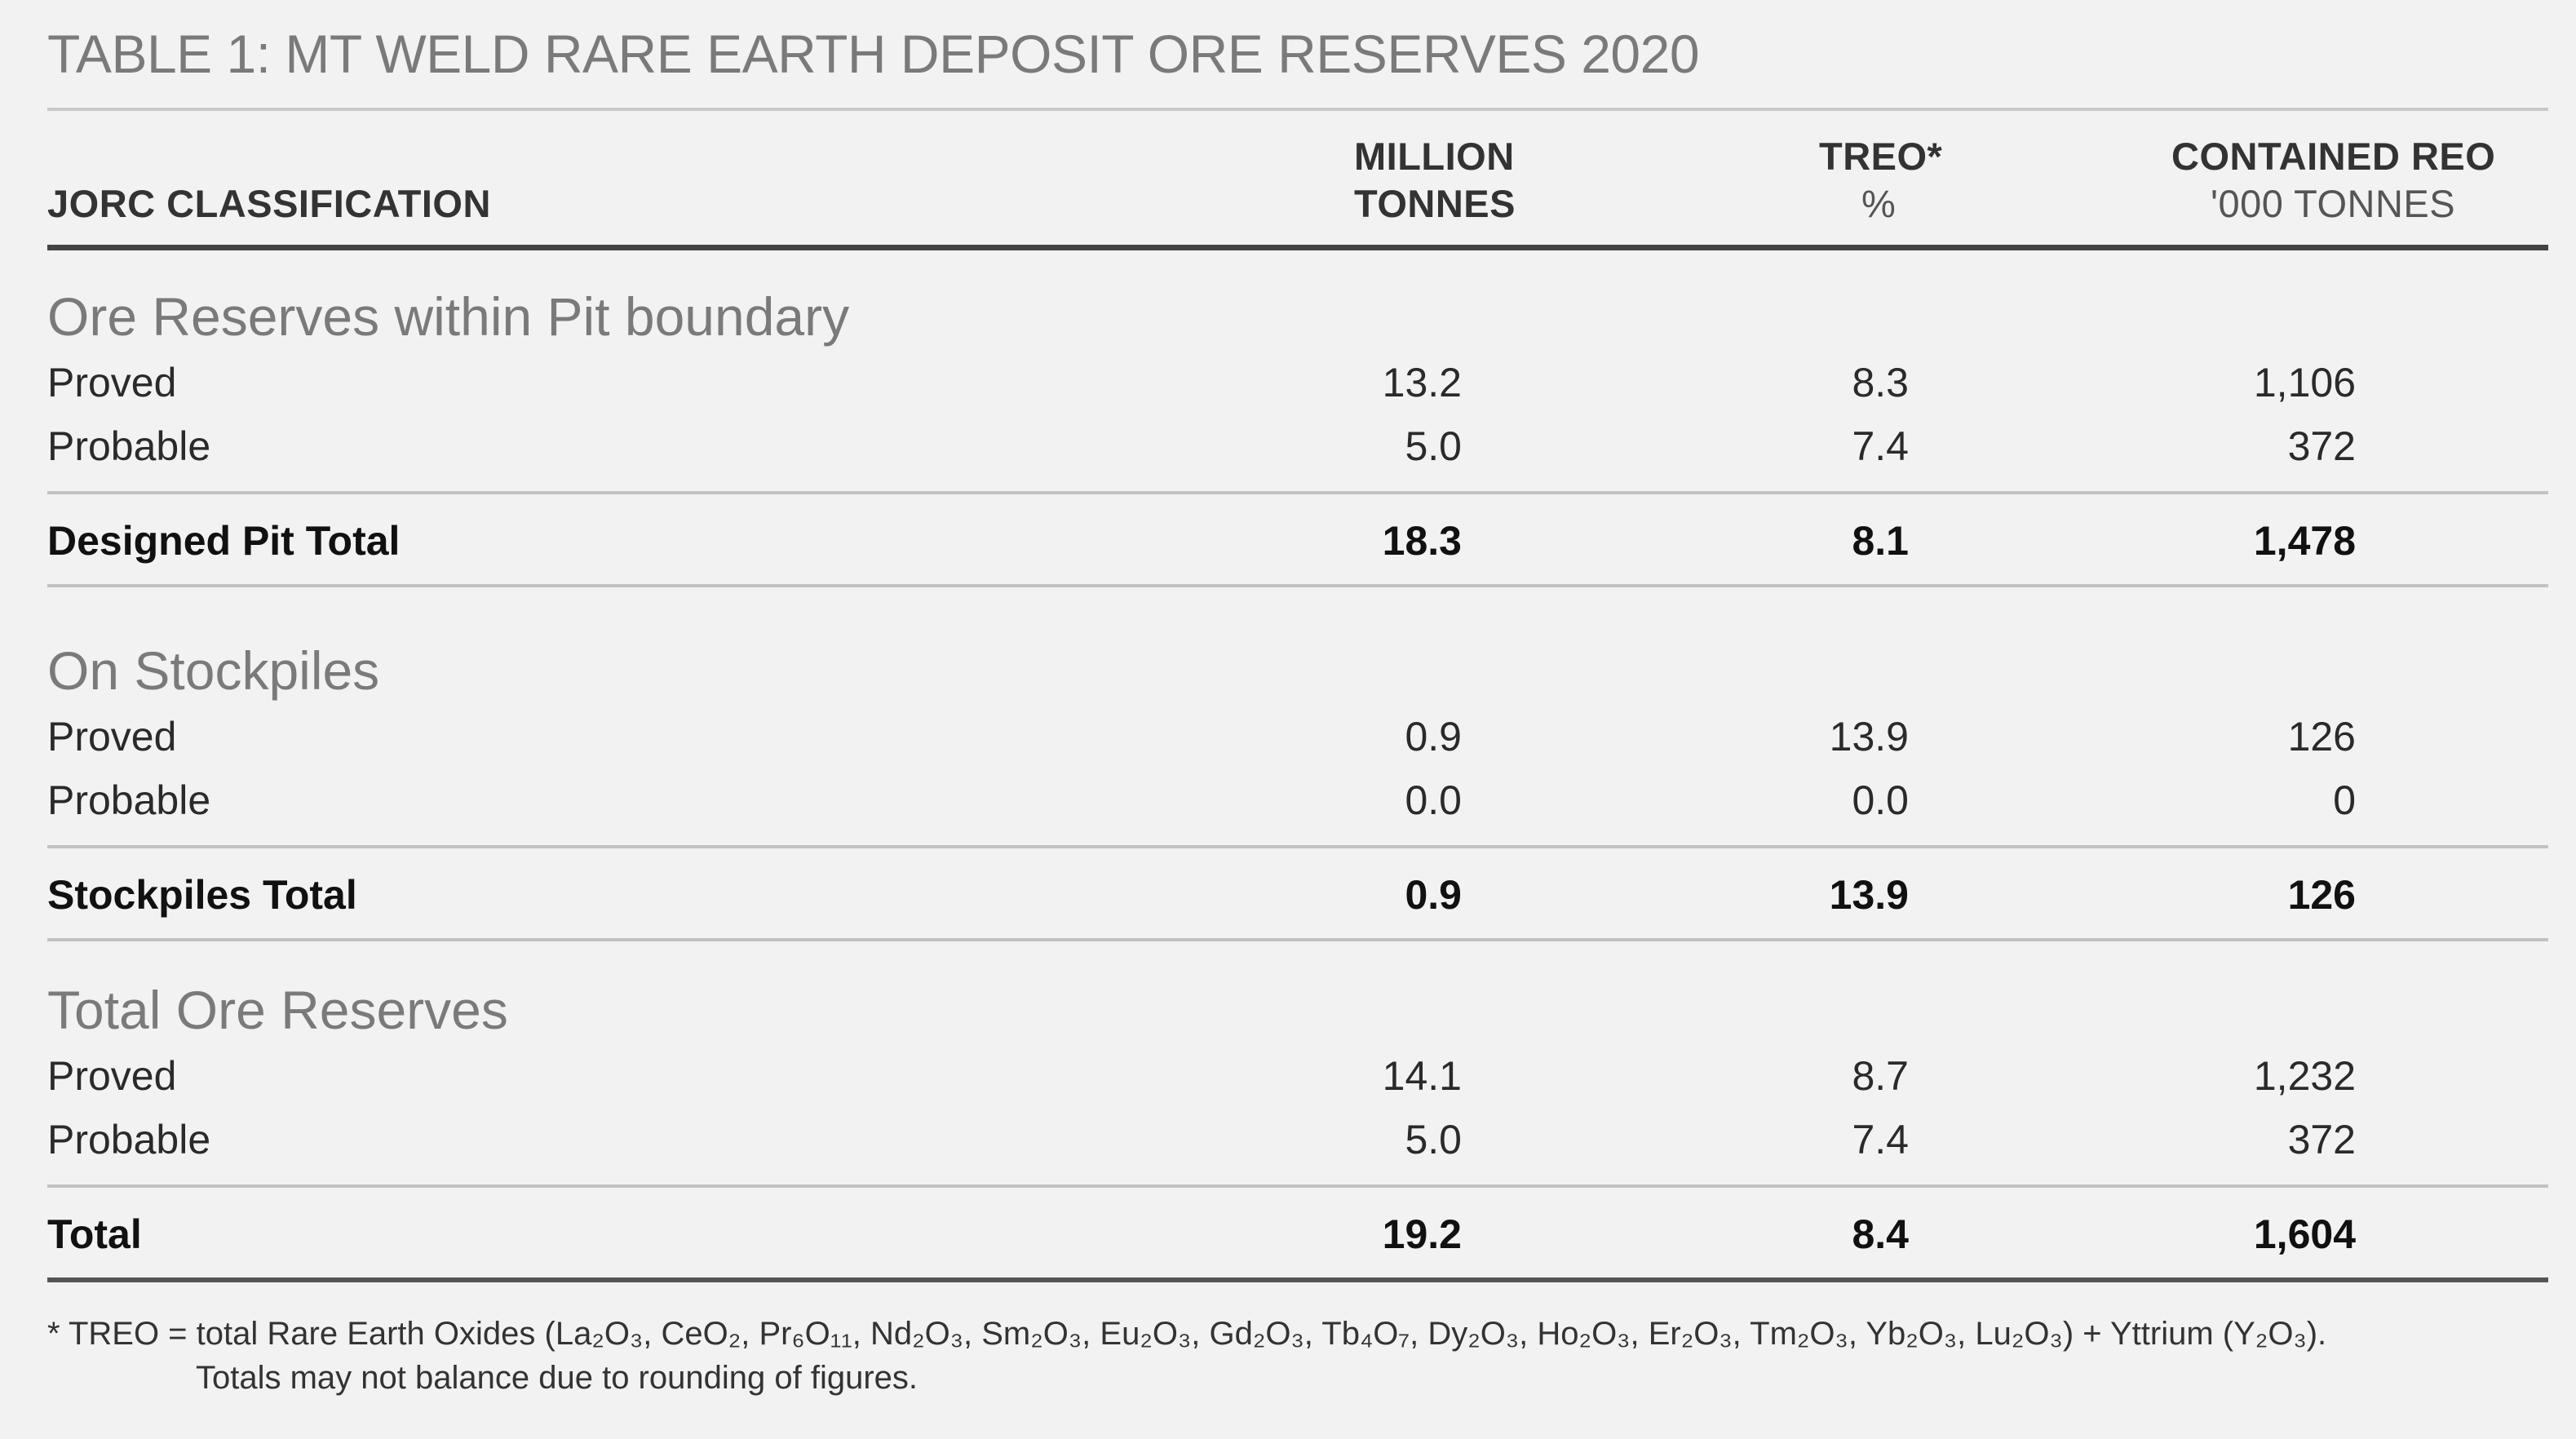  Describe the element at coordinates (2304, 1234) in the screenshot. I see `grand-total-reo: 1,604` at that location.